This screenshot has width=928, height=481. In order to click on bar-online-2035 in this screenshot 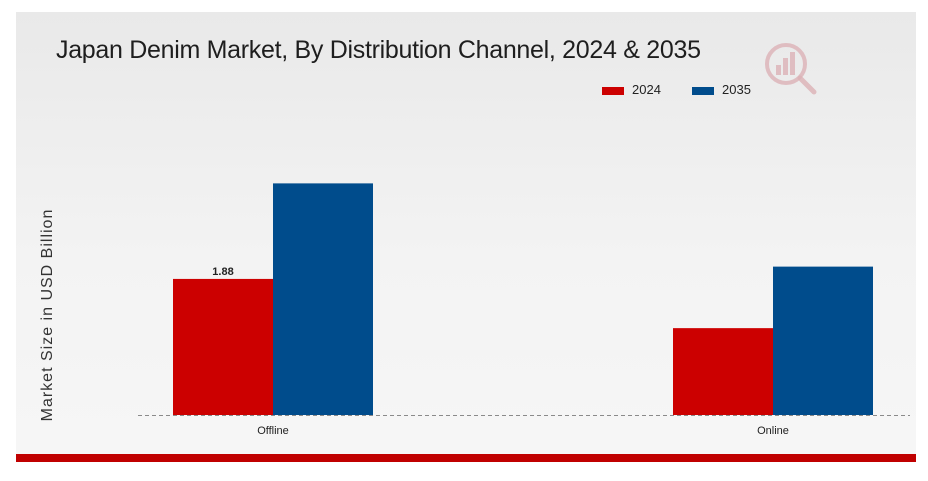, I will do `click(823, 340)`.